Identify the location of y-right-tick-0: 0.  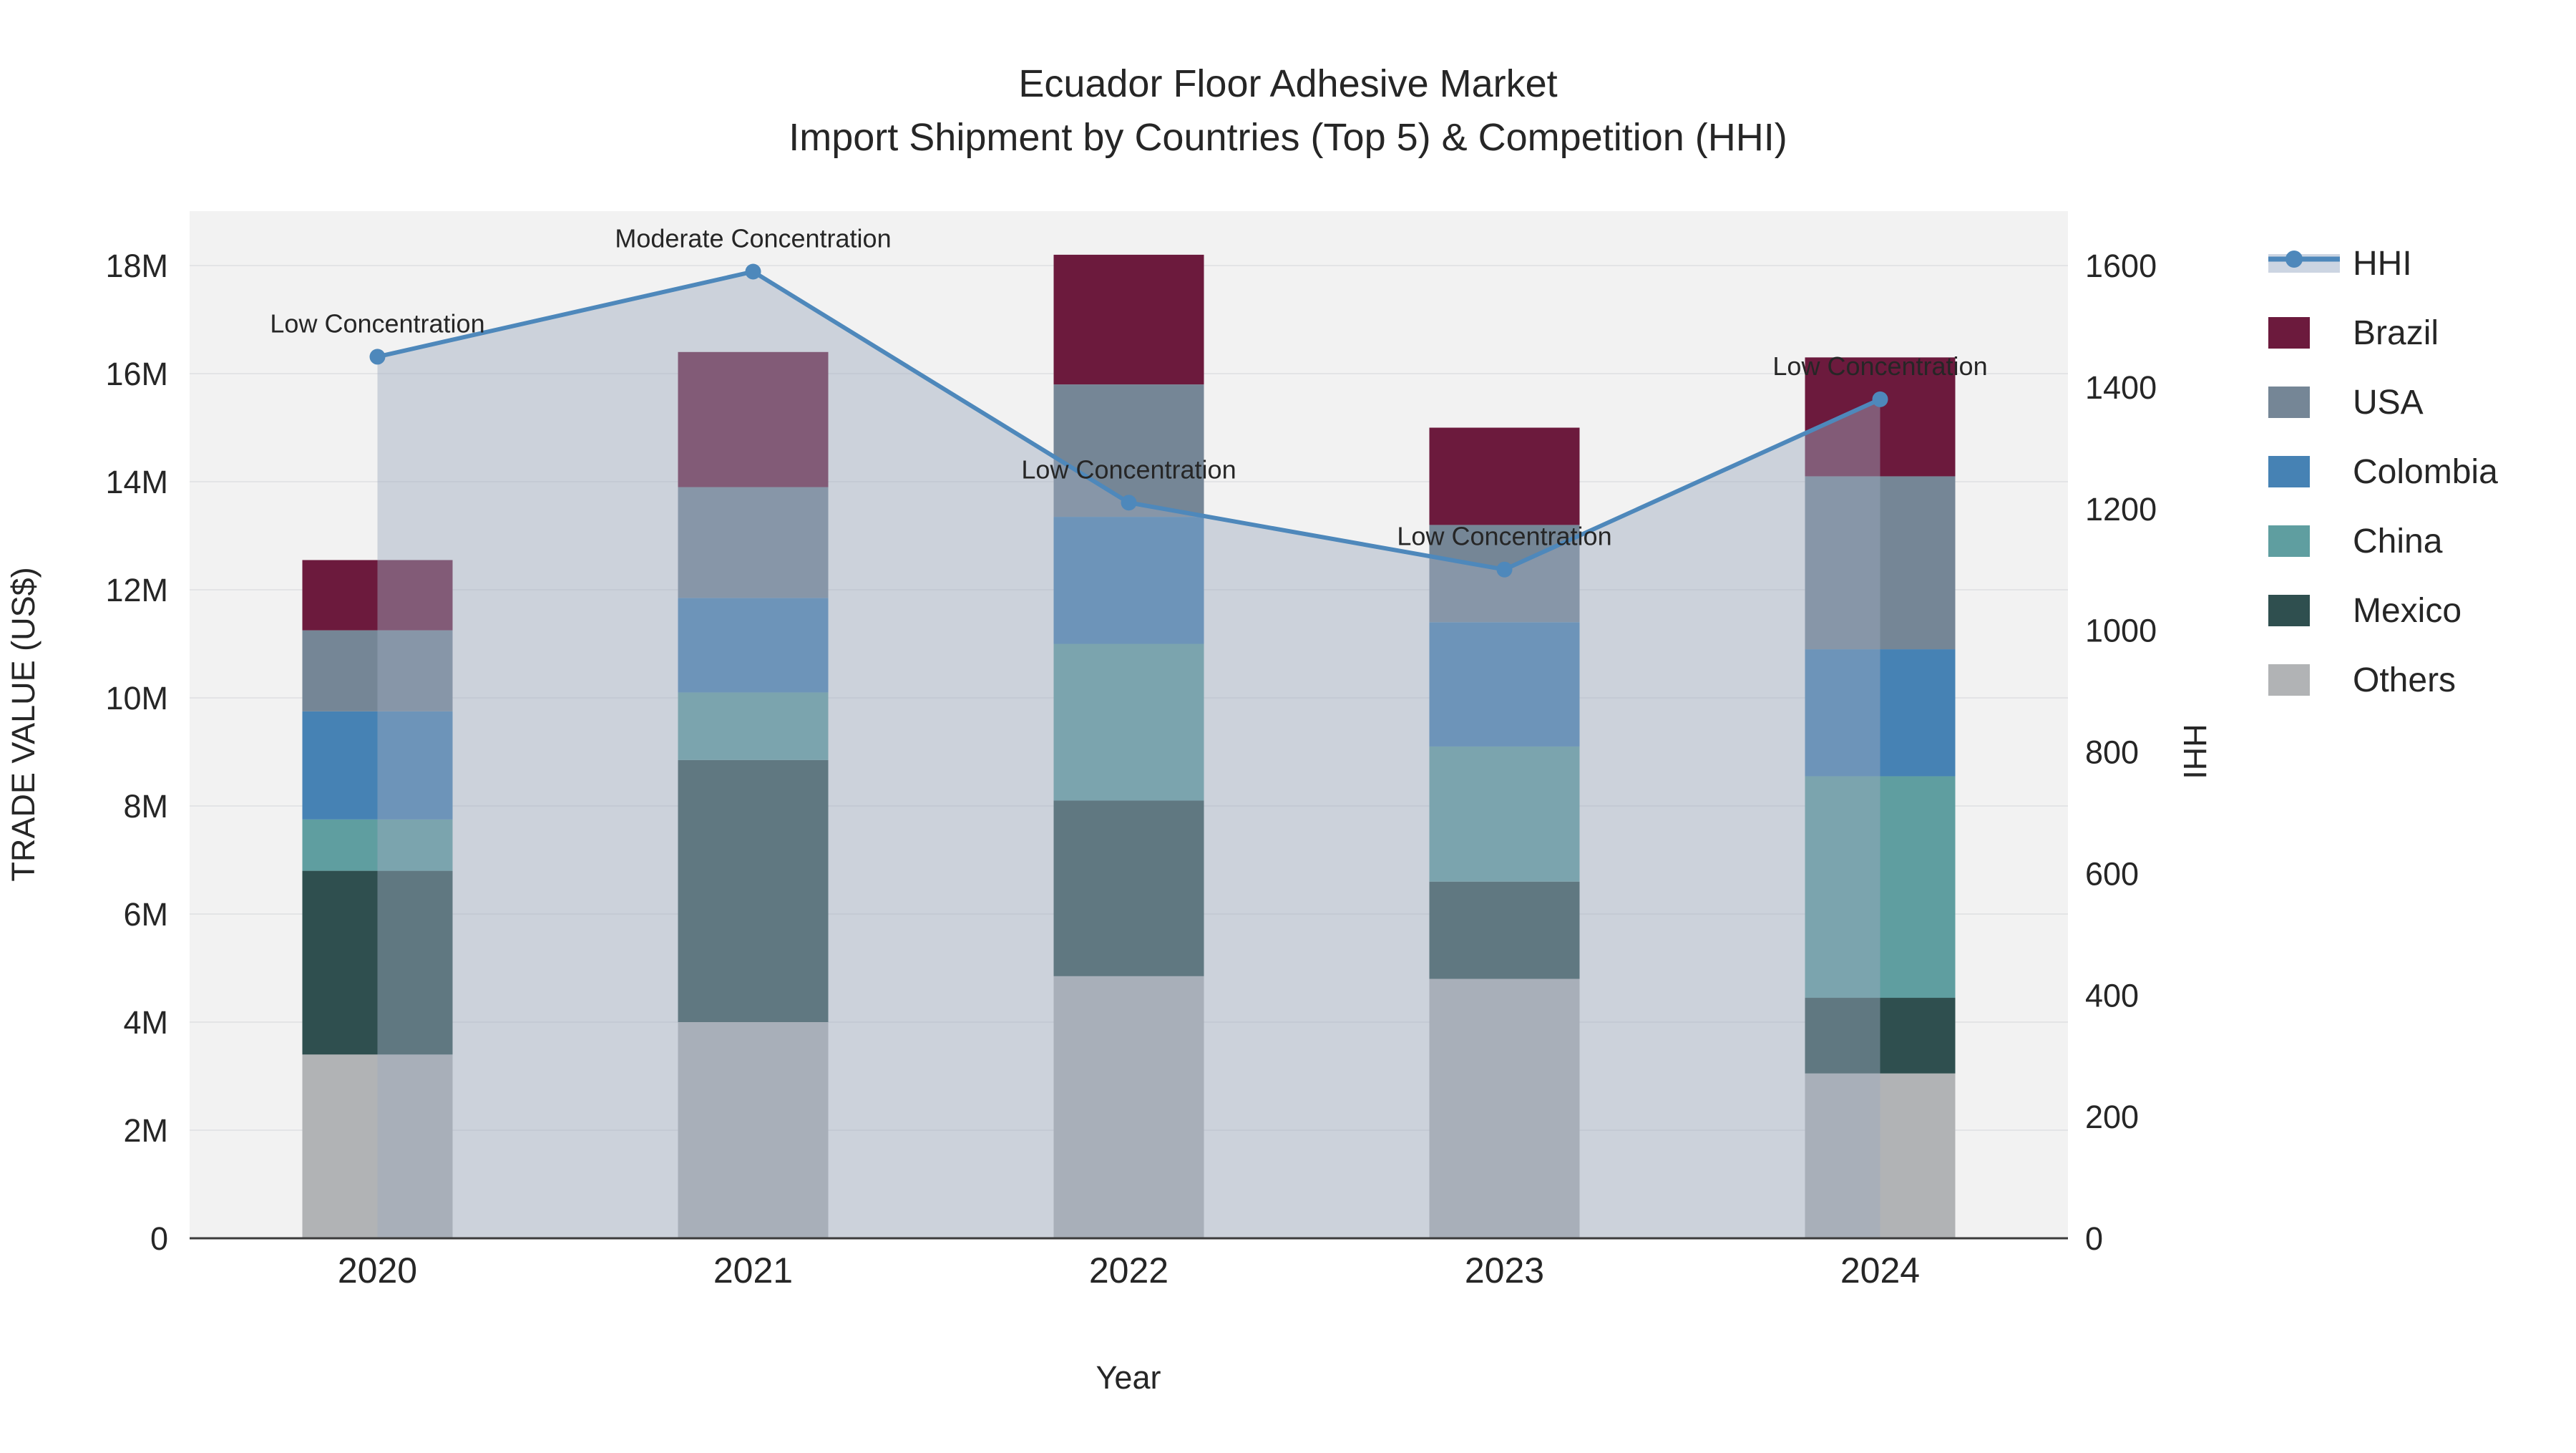
(2094, 1238).